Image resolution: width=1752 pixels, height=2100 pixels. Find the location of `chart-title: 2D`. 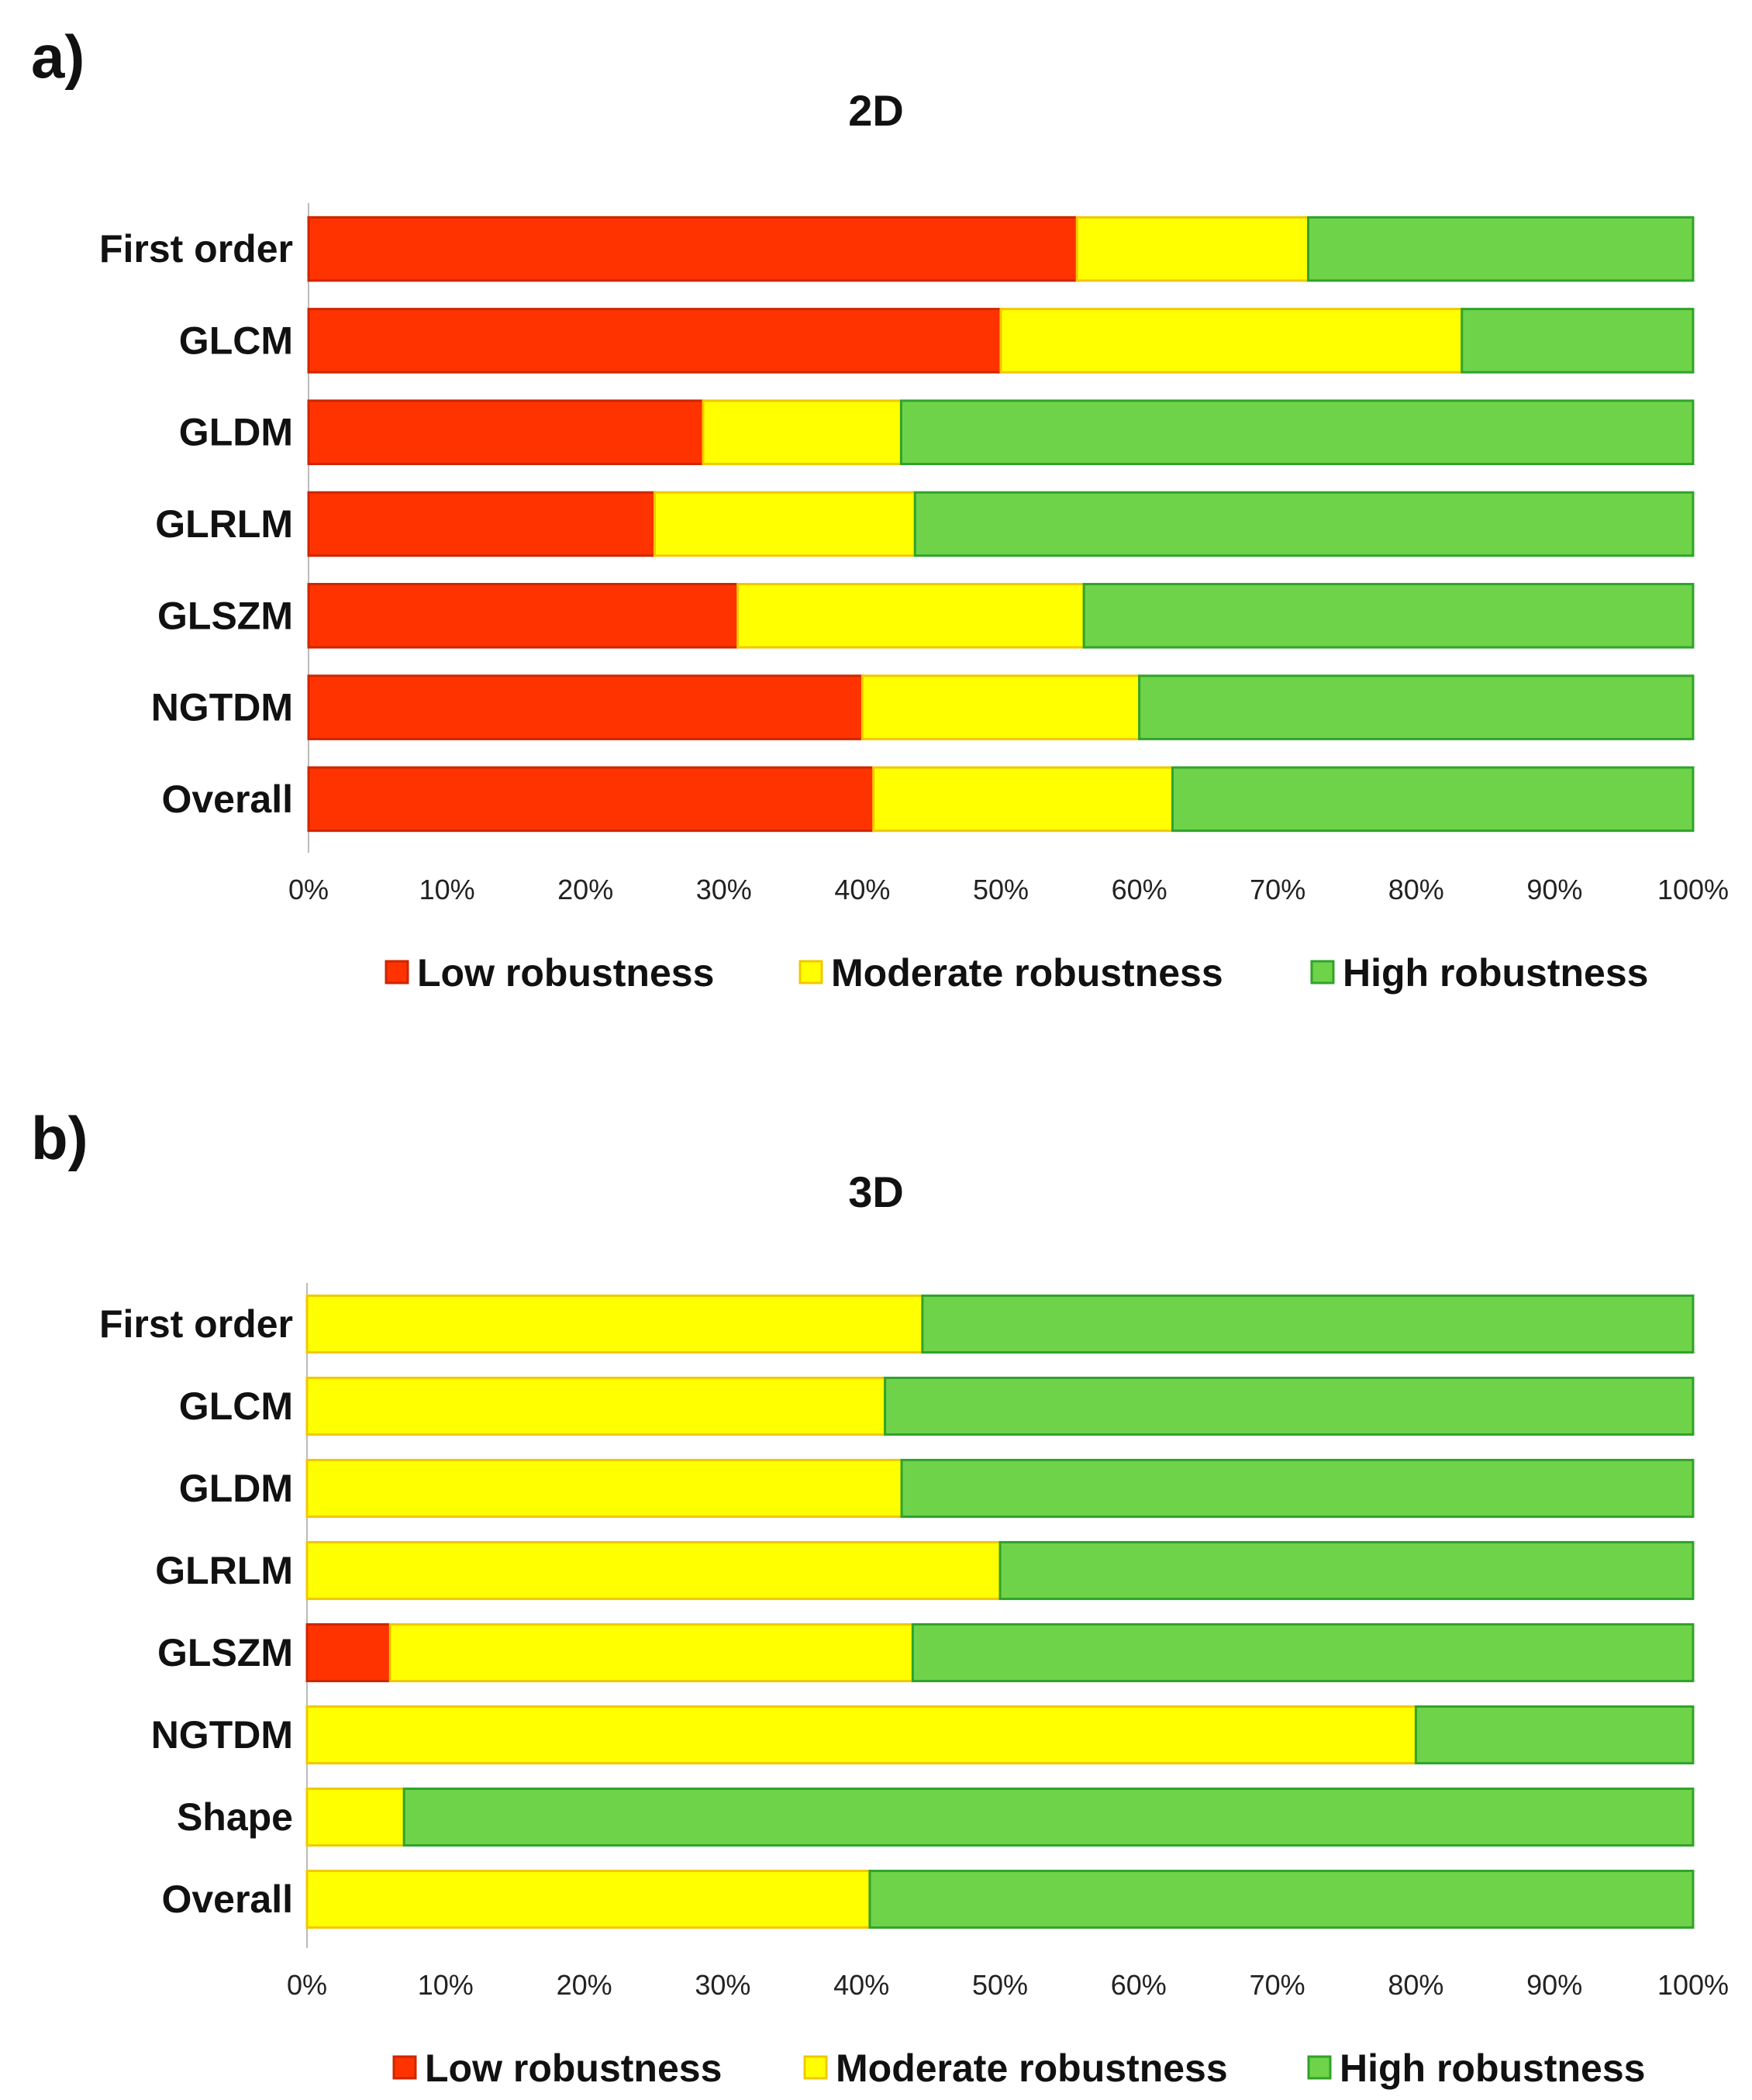

chart-title: 2D is located at coordinates (876, 111).